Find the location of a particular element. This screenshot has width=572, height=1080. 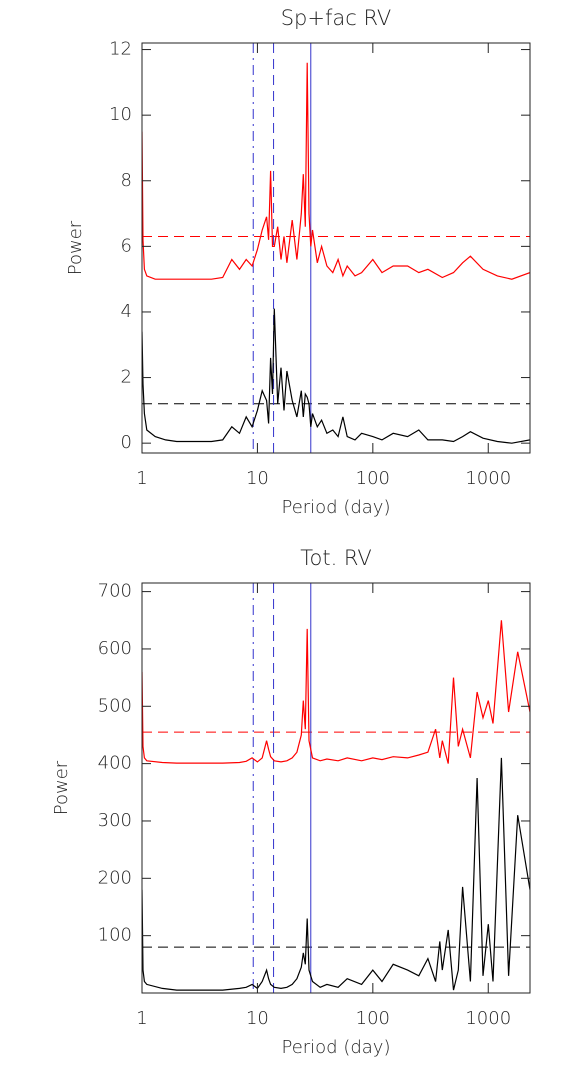

y-tick-label: 12 is located at coordinates (120, 49).